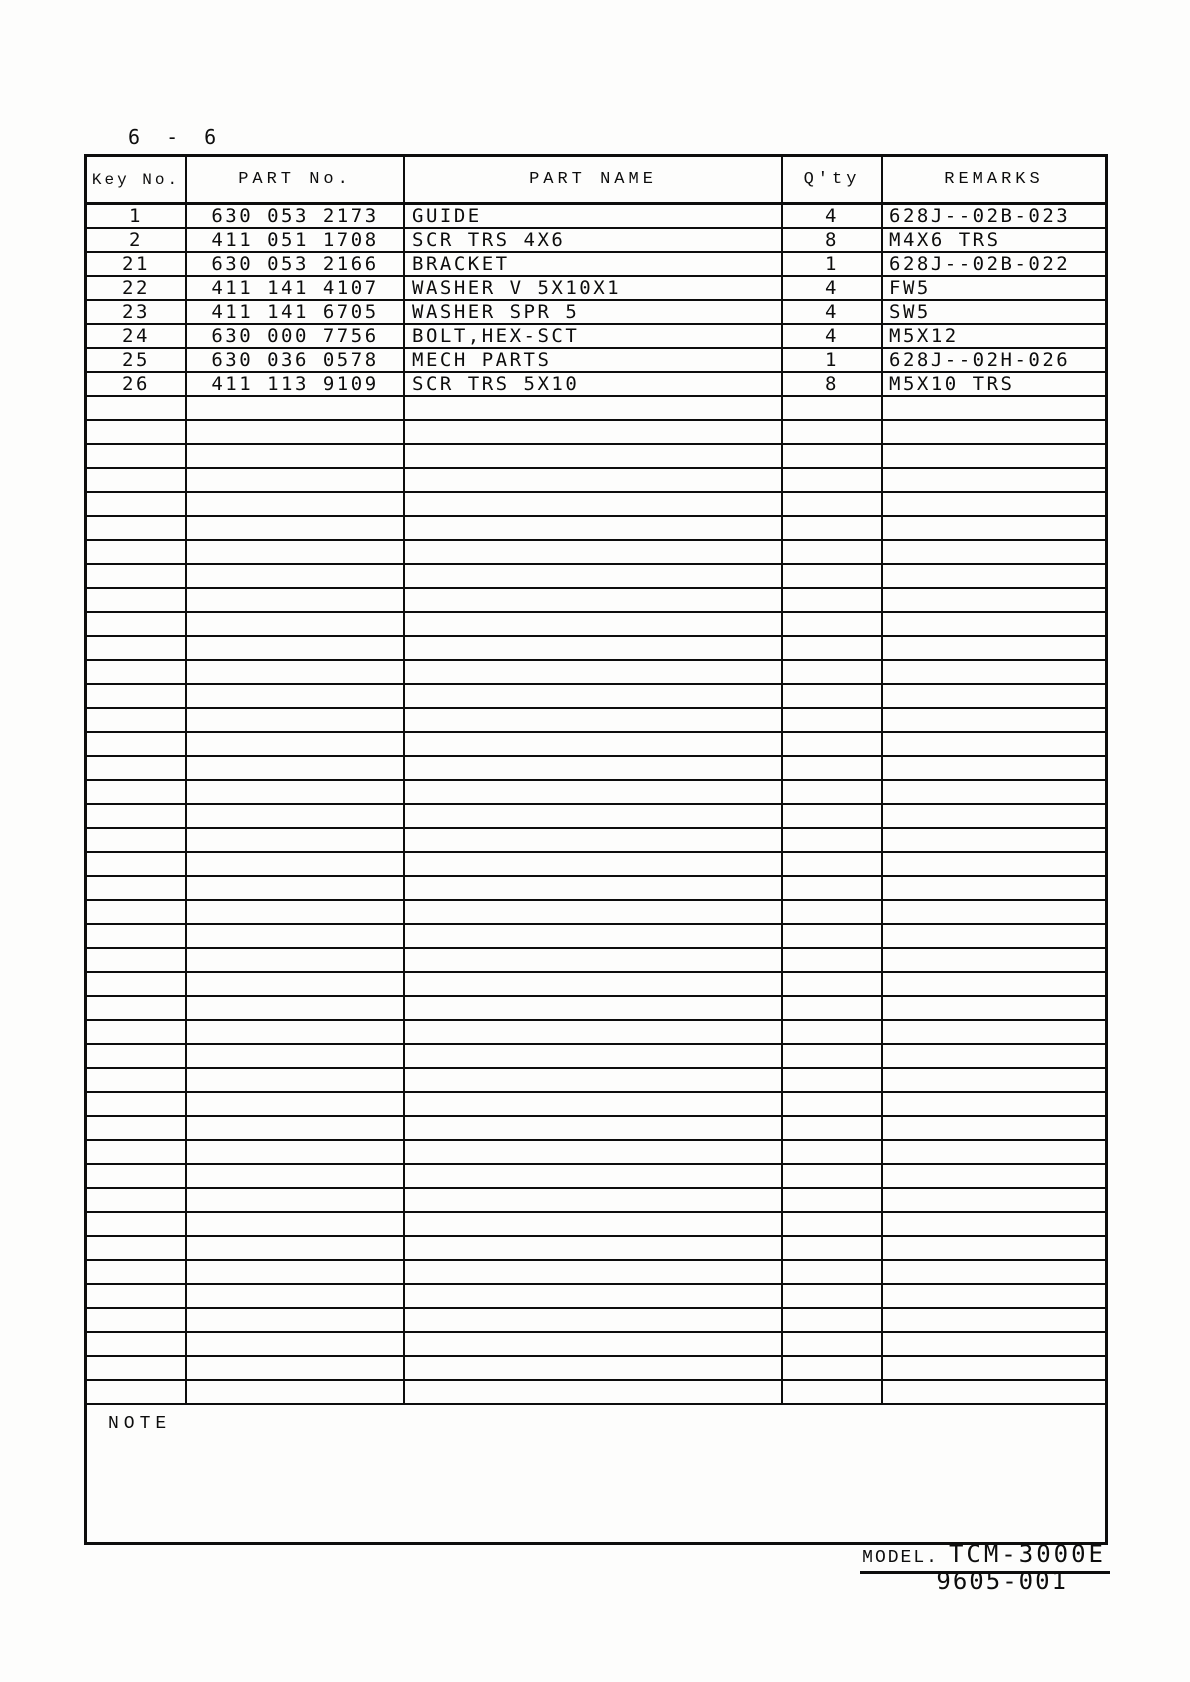 The width and height of the screenshot is (1190, 1682). Describe the element at coordinates (994, 361) in the screenshot. I see `cell-remarks: 628J--02H-026` at that location.